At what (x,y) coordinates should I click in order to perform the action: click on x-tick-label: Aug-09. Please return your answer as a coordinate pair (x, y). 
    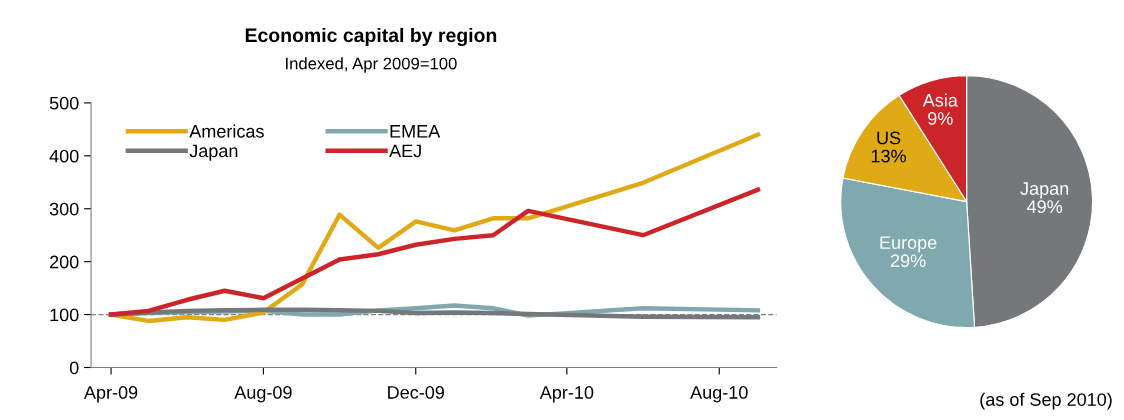
    Looking at the image, I should click on (263, 394).